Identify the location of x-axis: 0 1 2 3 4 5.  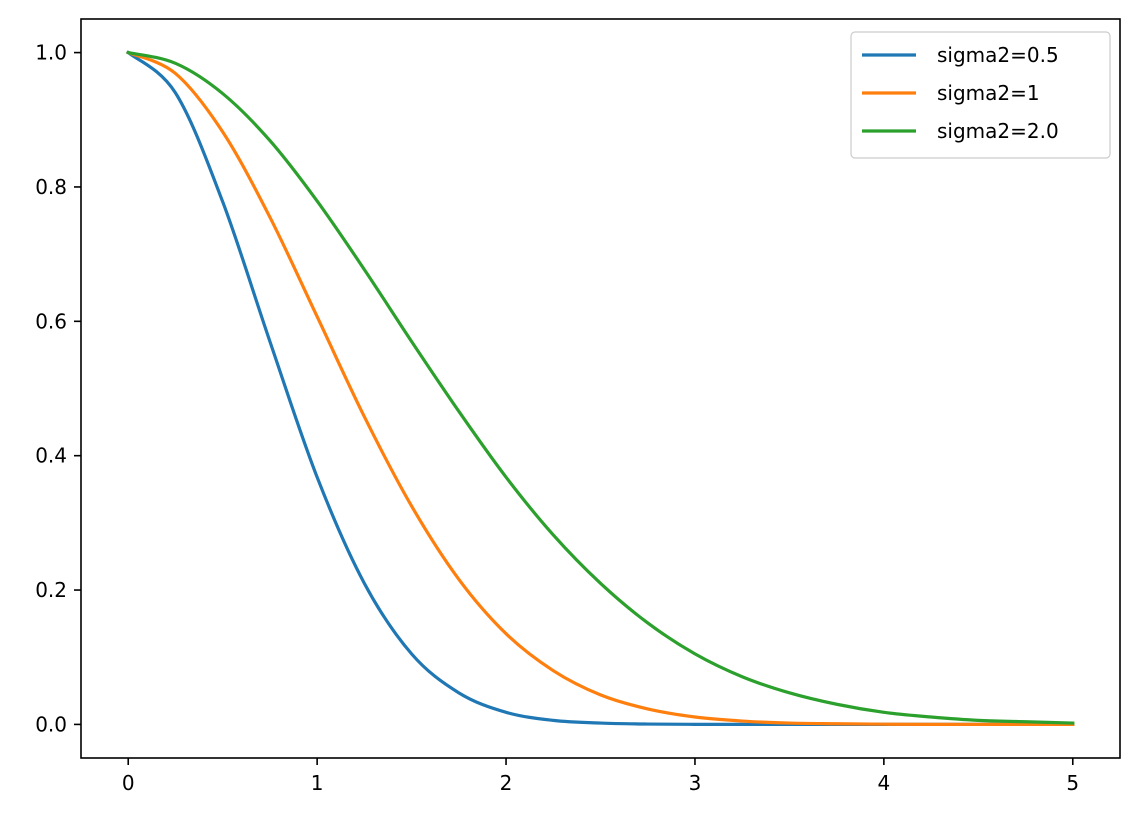
(600, 776).